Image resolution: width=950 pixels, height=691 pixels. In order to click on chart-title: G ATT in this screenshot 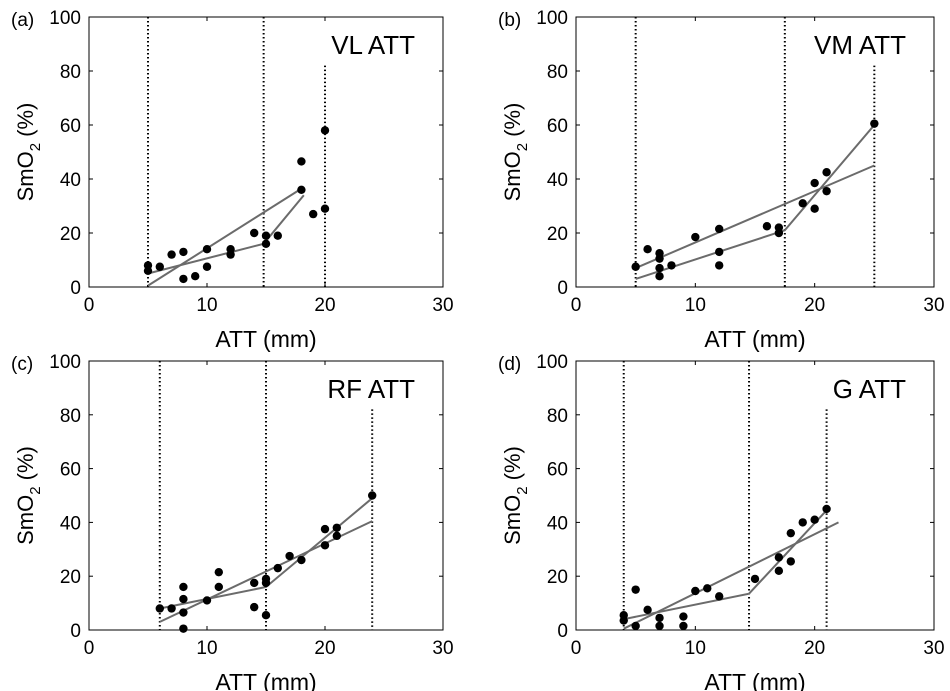, I will do `click(869, 389)`.